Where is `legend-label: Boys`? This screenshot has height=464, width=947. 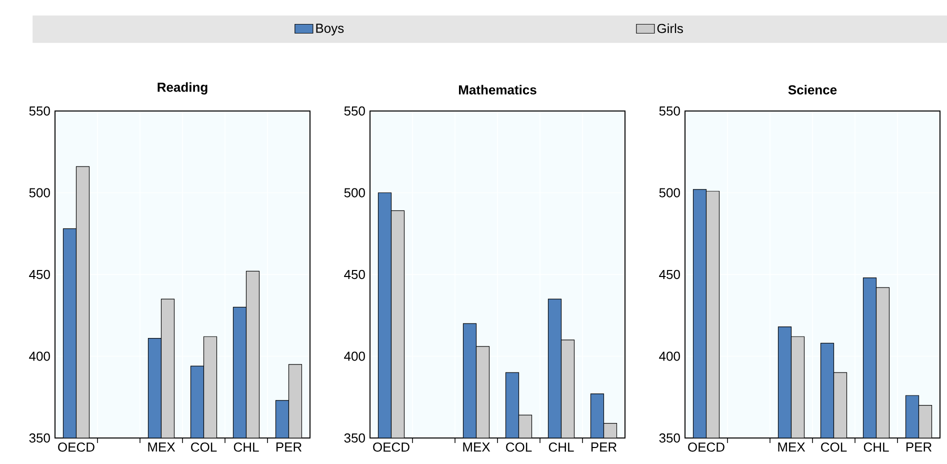 legend-label: Boys is located at coordinates (330, 30).